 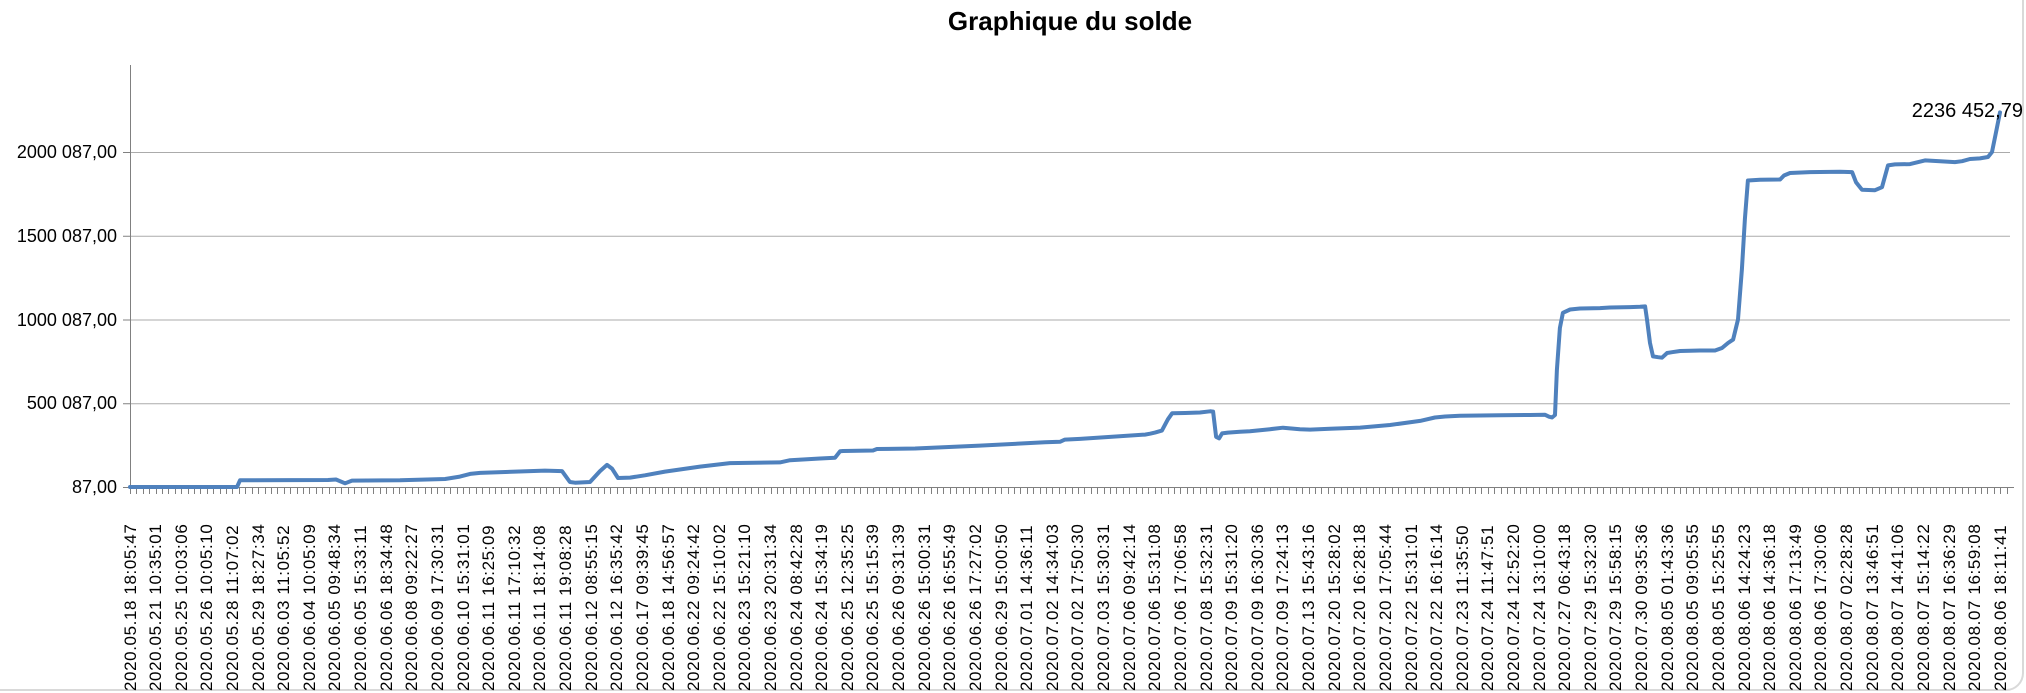 I want to click on x-axis-label: 2020.06.29 15:00:50, so click(x=1001, y=607).